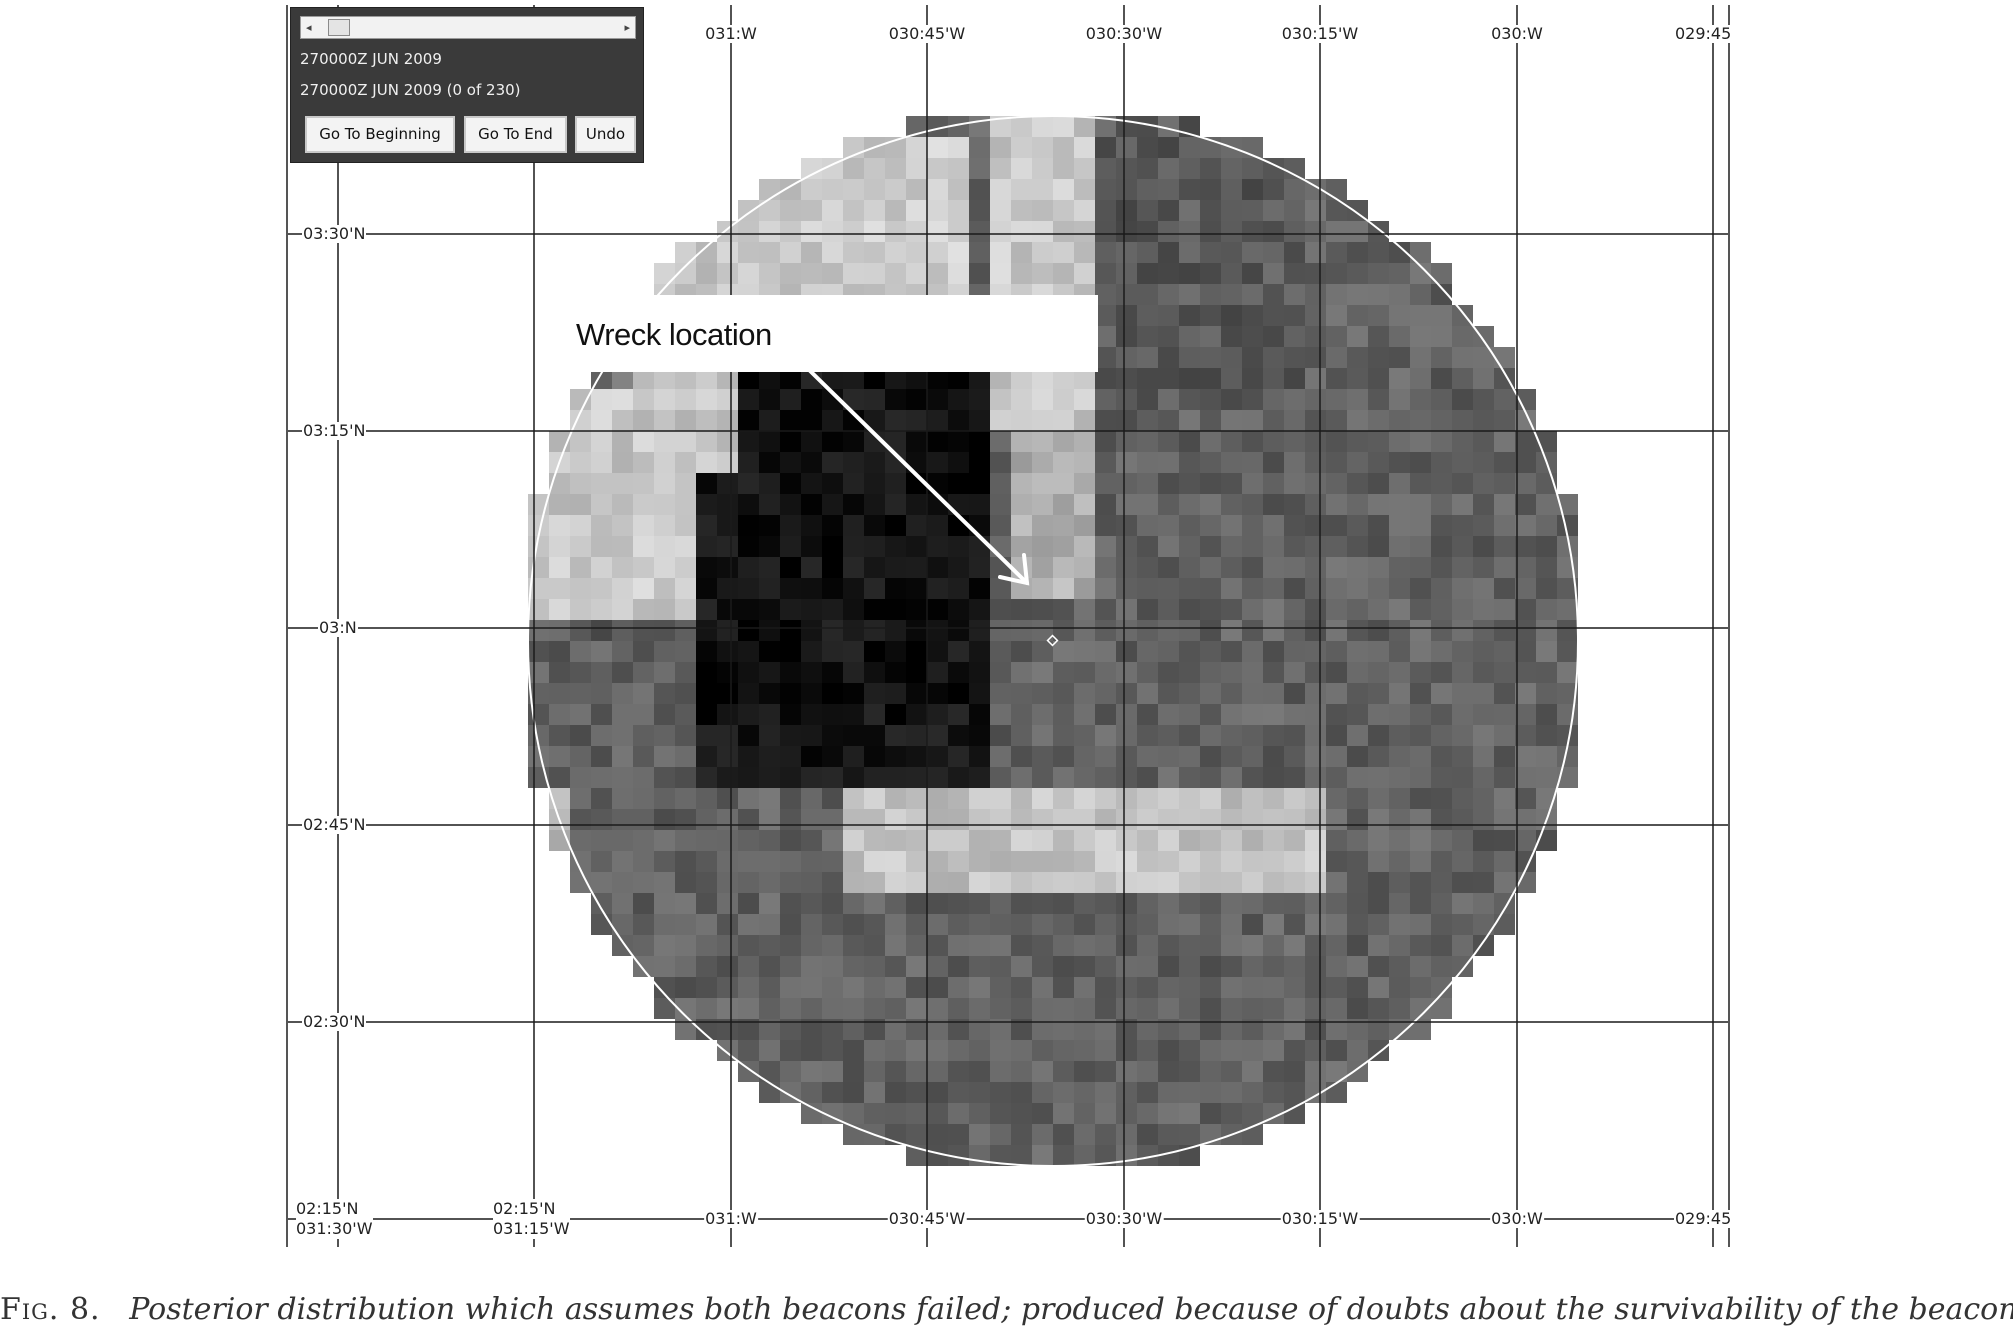 The width and height of the screenshot is (2013, 1335). Describe the element at coordinates (627, 27) in the screenshot. I see `scroll-right-icon: ▸` at that location.